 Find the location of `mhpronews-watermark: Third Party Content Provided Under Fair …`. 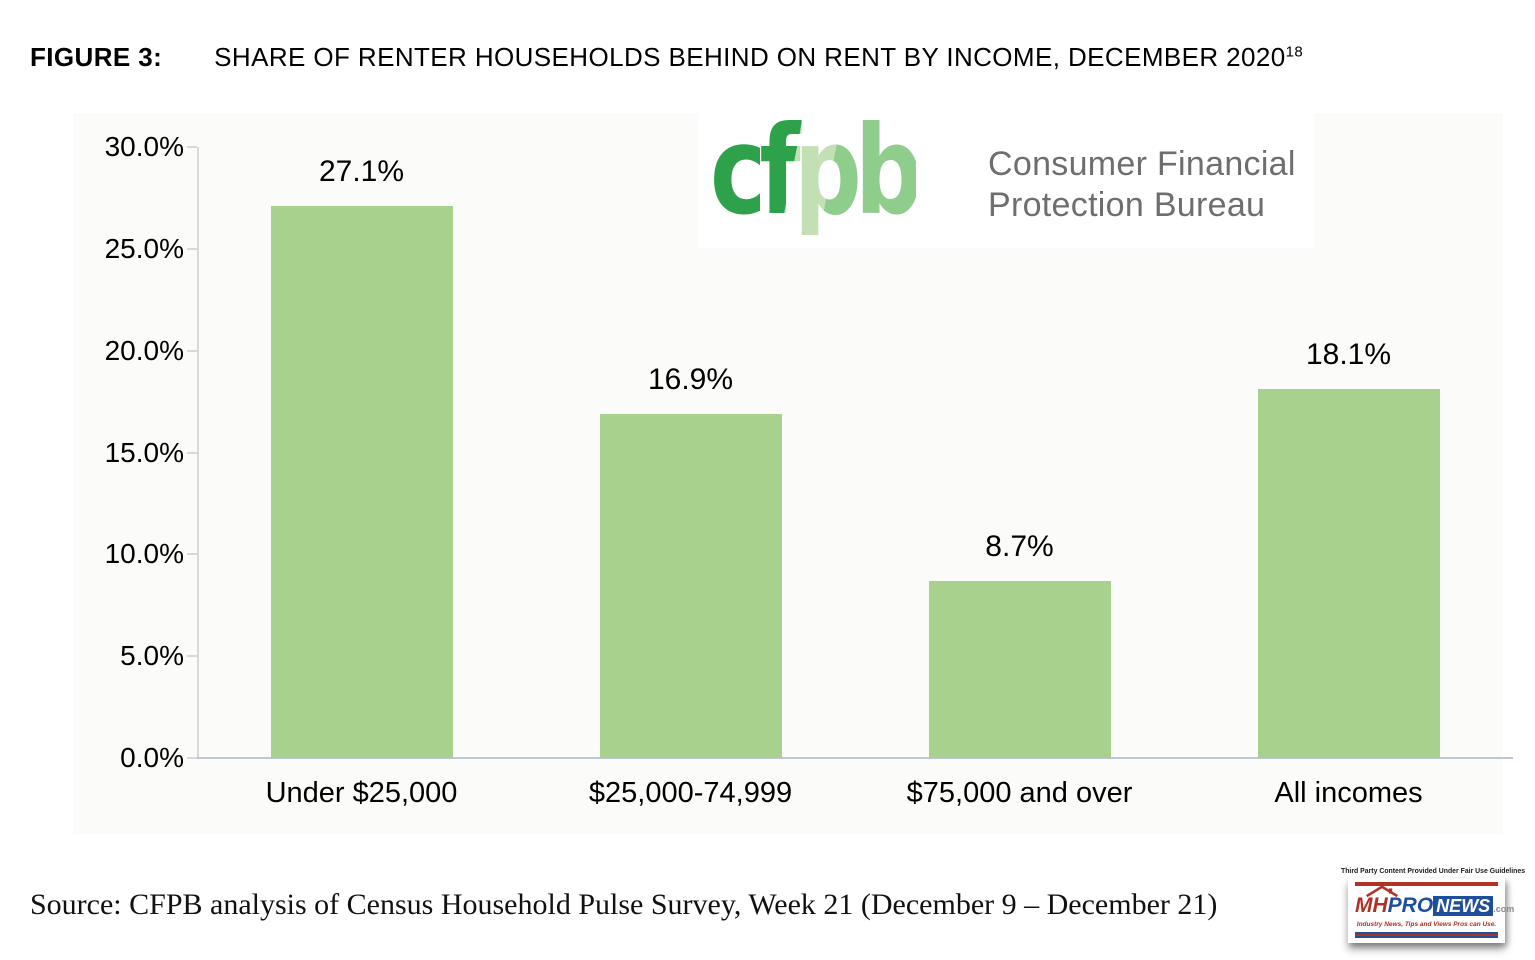

mhpronews-watermark: Third Party Content Provided Under Fair … is located at coordinates (1433, 904).